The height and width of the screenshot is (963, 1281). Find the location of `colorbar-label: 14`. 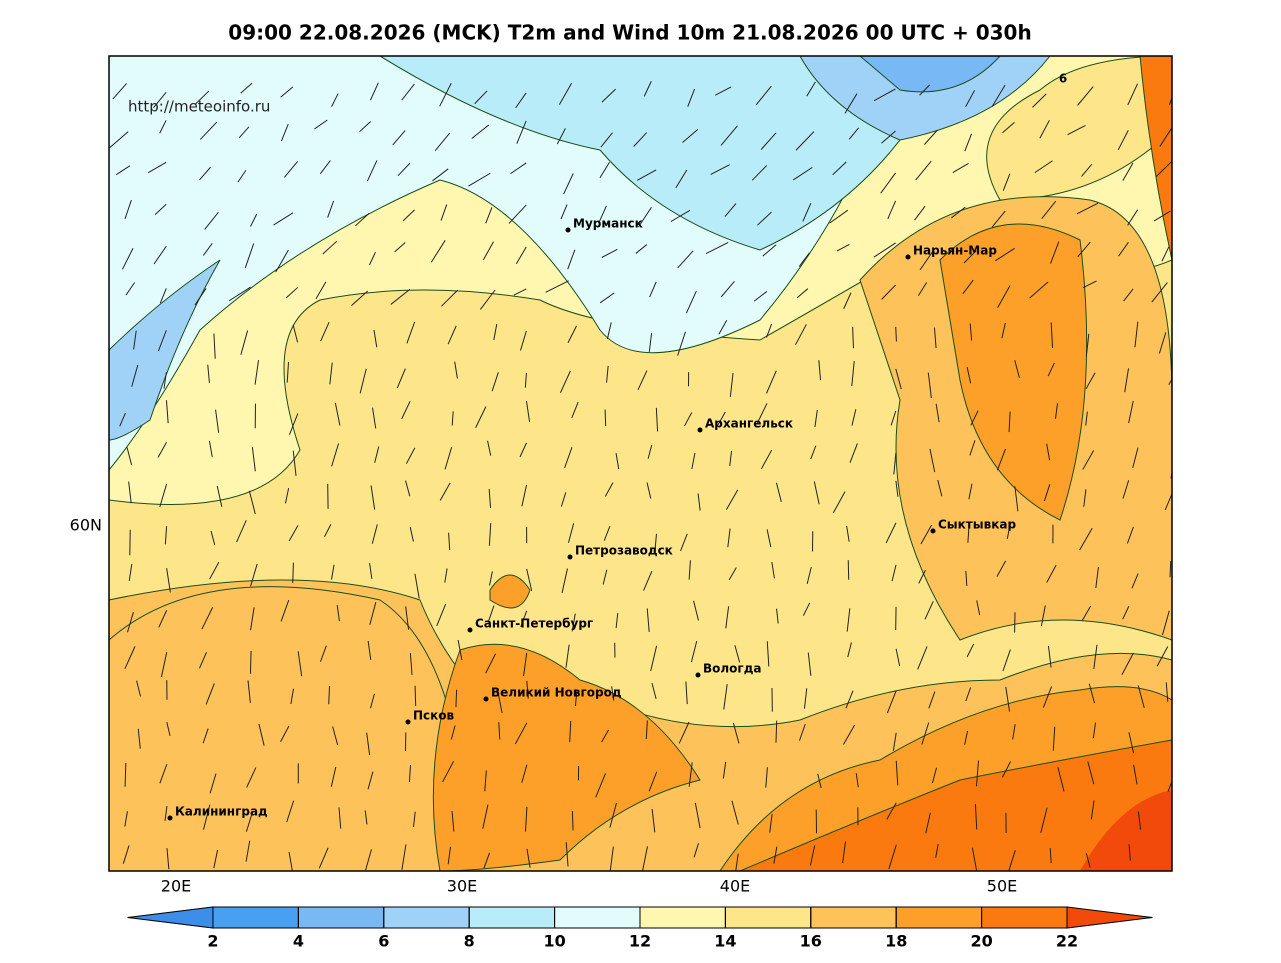

colorbar-label: 14 is located at coordinates (725, 941).